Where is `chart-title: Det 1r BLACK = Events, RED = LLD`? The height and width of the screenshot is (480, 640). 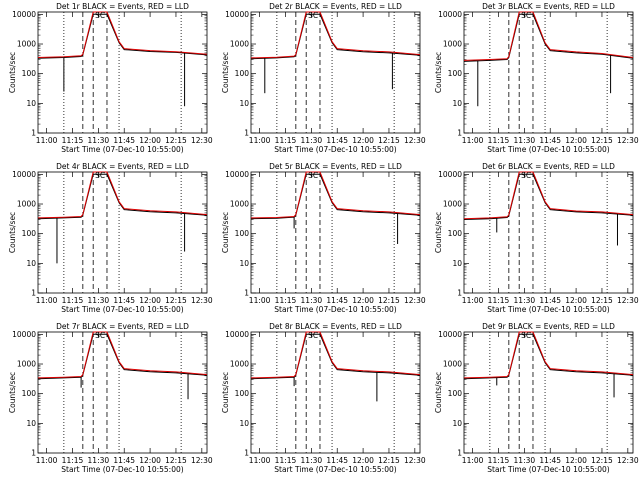
chart-title: Det 1r BLACK = Events, RED = LLD is located at coordinates (122, 6).